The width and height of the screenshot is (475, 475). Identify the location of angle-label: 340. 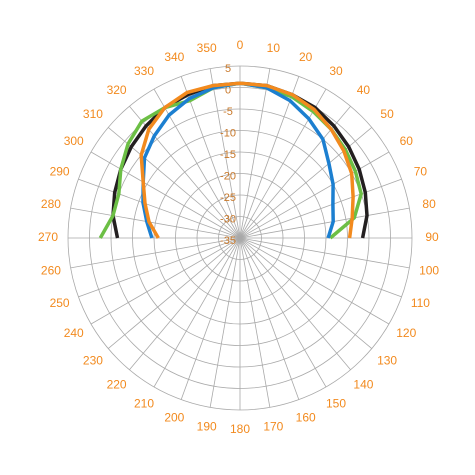
(174, 57).